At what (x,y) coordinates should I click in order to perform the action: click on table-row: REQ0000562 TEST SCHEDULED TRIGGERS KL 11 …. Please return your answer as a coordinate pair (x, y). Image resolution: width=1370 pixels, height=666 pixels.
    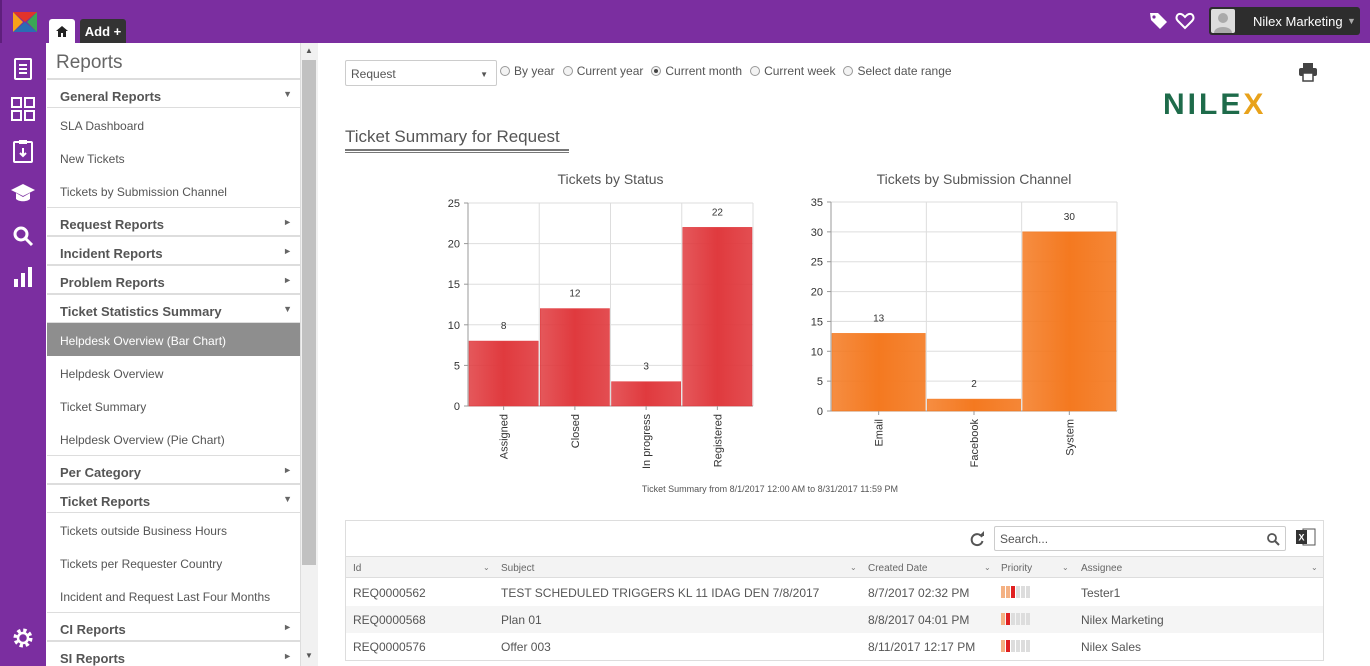
    Looking at the image, I should click on (834, 592).